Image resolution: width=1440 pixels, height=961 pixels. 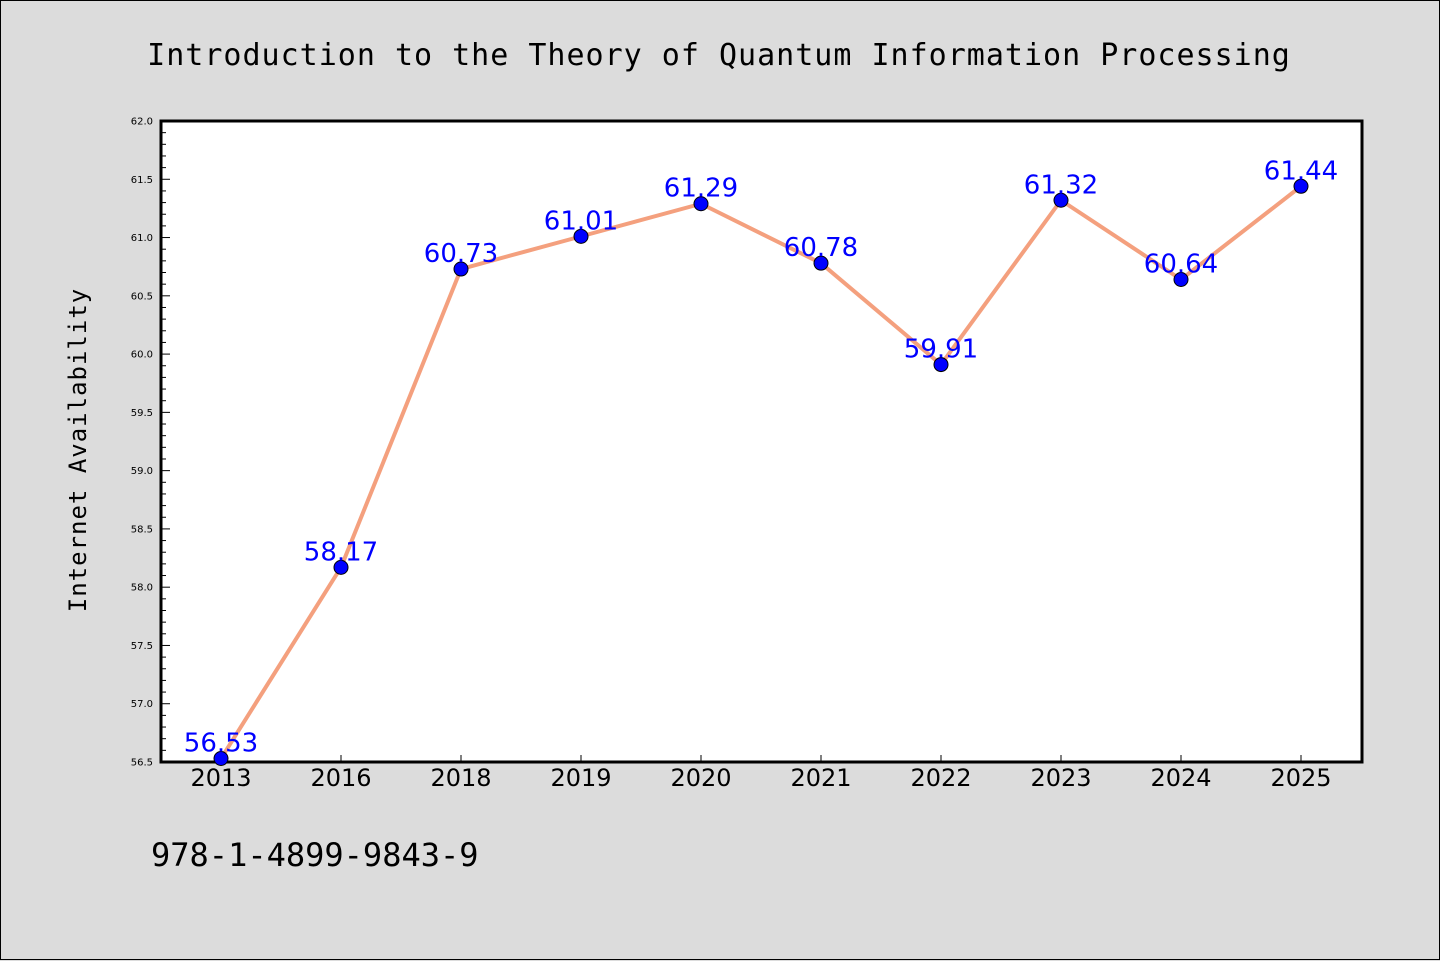 What do you see at coordinates (461, 254) in the screenshot?
I see `data-label: 60.73` at bounding box center [461, 254].